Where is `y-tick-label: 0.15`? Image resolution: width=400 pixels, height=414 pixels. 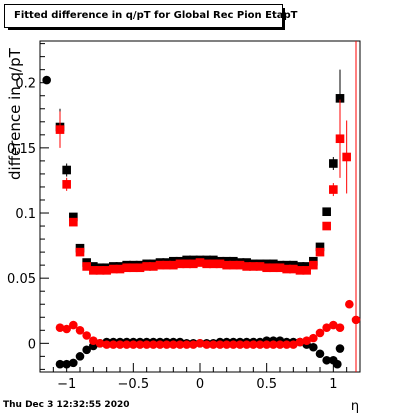
y-tick-label: 0.15 is located at coordinates (21, 149).